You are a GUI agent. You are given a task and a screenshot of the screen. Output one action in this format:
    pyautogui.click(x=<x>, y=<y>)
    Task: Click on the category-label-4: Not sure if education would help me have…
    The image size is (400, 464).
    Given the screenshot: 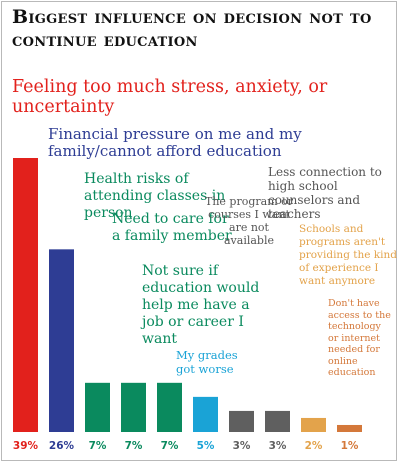 What is the action you would take?
    pyautogui.click(x=201, y=305)
    